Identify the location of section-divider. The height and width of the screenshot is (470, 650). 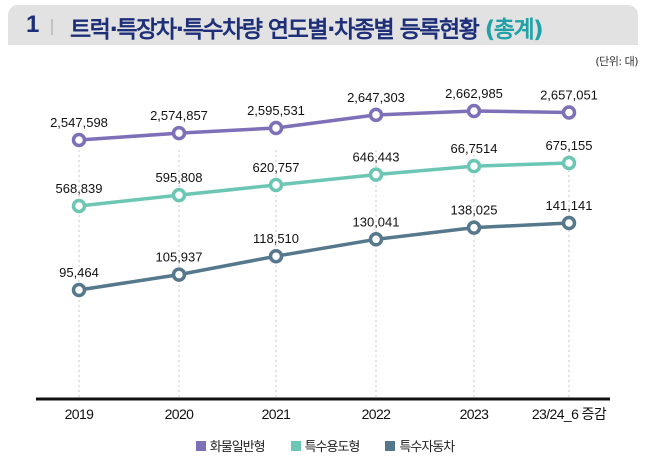
(52, 27).